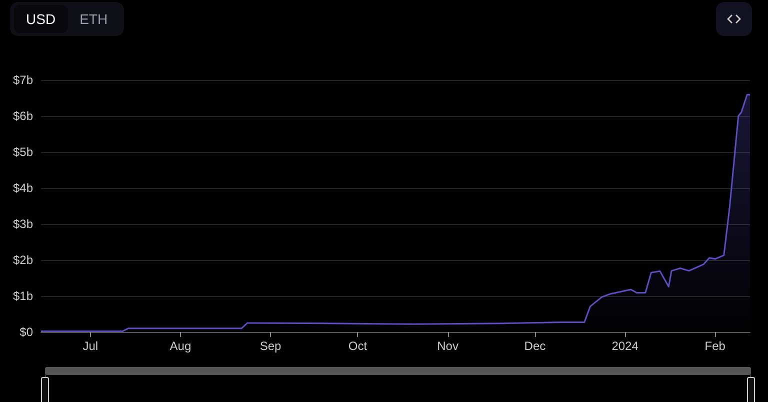 The height and width of the screenshot is (402, 768). I want to click on x-tick-label: Feb, so click(715, 346).